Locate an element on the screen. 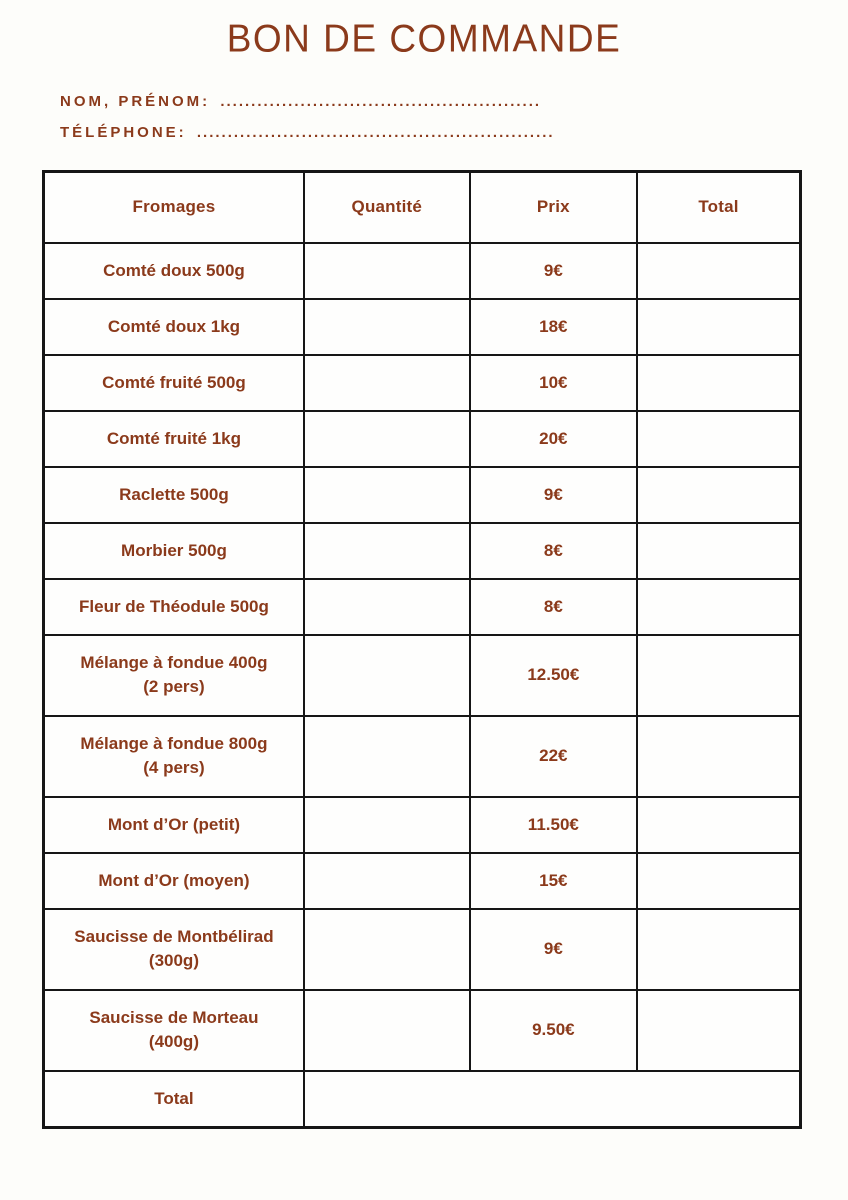  table-row: Mont d’Or (petit) 11.50€ is located at coordinates (422, 824).